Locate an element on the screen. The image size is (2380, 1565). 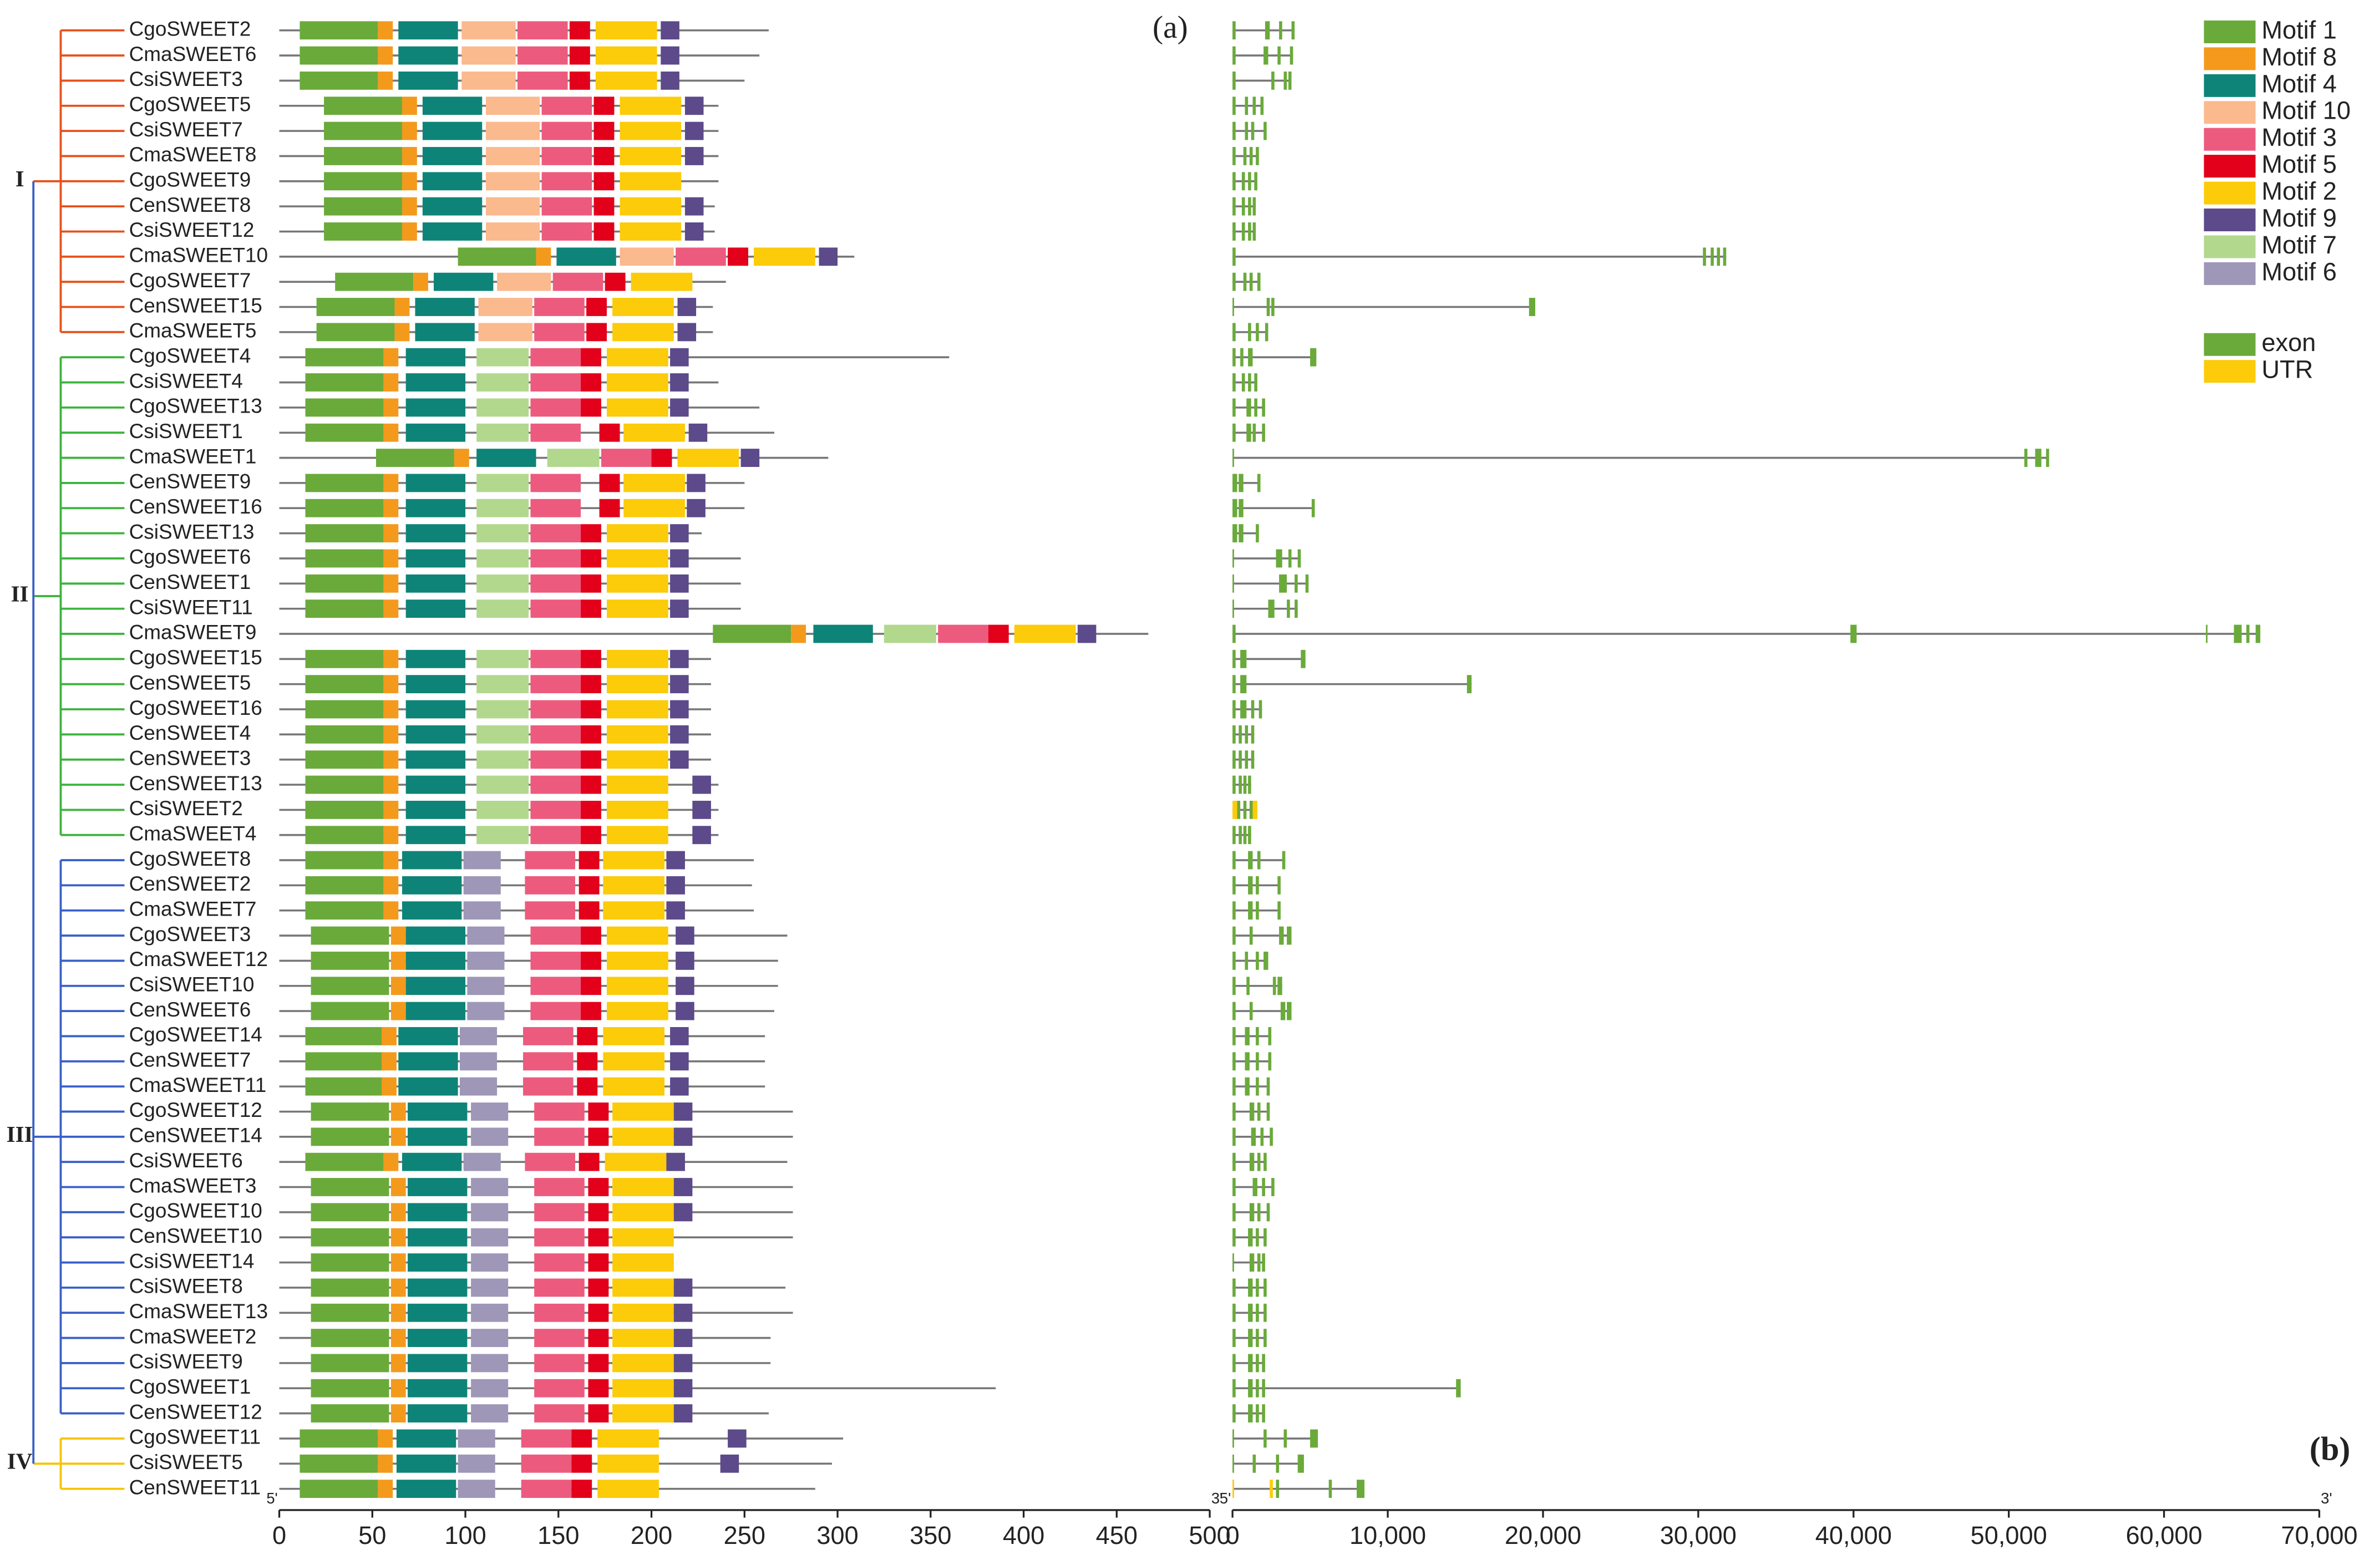
utr is located at coordinates (1271, 1489).